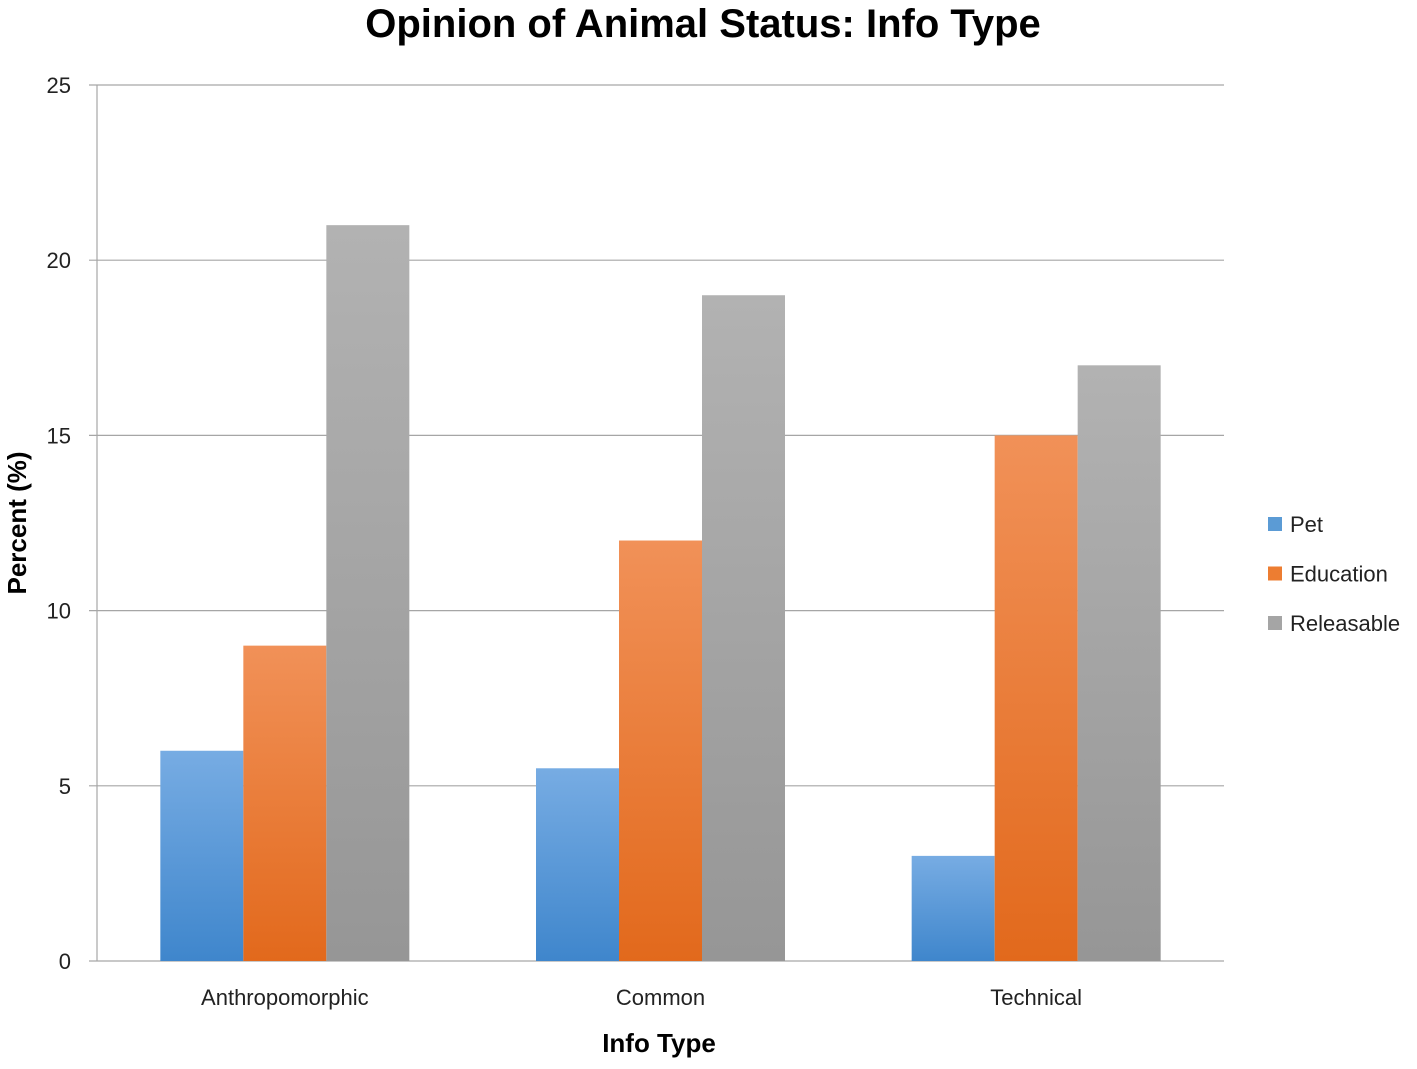 This screenshot has height=1069, width=1417. Describe the element at coordinates (59, 611) in the screenshot. I see `y-tick-label: 10` at that location.